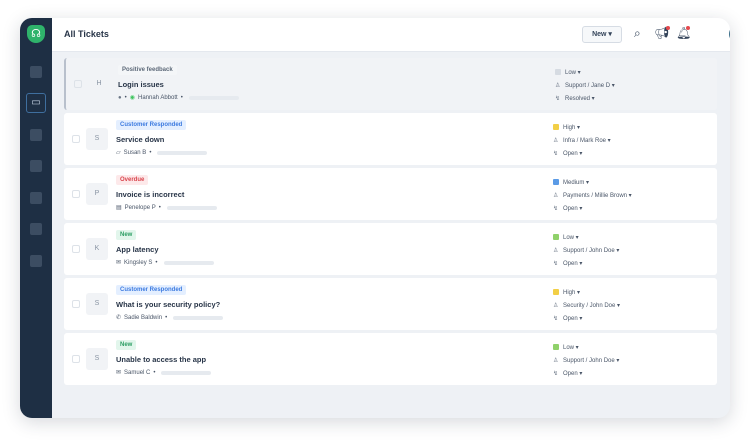  What do you see at coordinates (132, 180) in the screenshot?
I see `status-badge: Overdue` at bounding box center [132, 180].